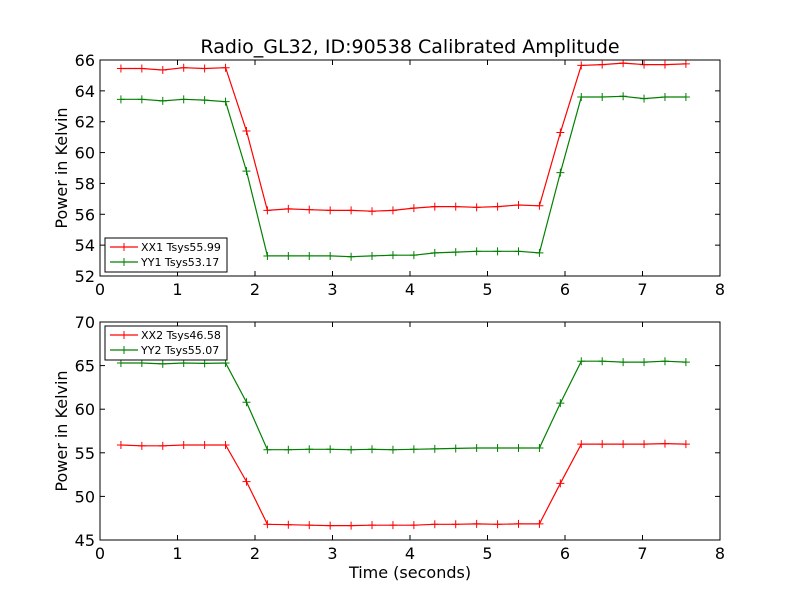  What do you see at coordinates (85, 453) in the screenshot?
I see `y-tick-label: 55` at bounding box center [85, 453].